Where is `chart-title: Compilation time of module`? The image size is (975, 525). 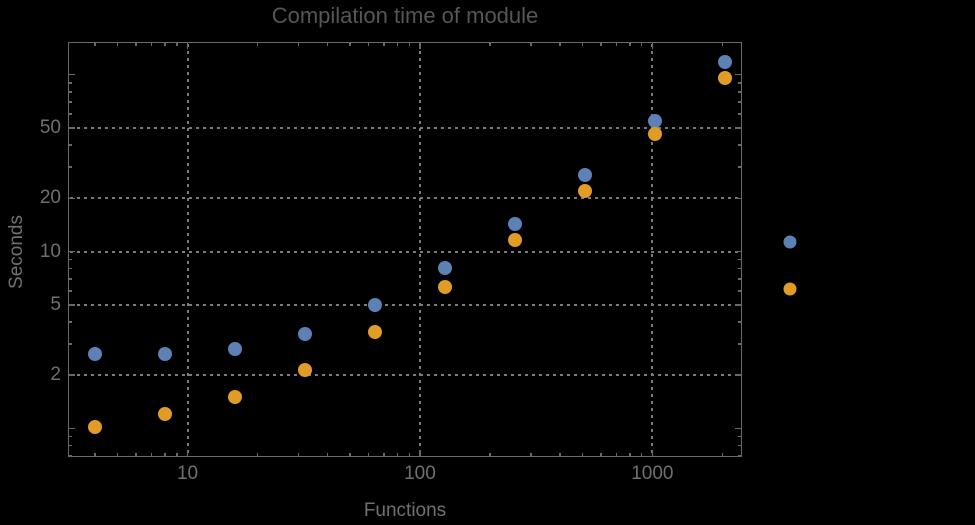
chart-title: Compilation time of module is located at coordinates (405, 15).